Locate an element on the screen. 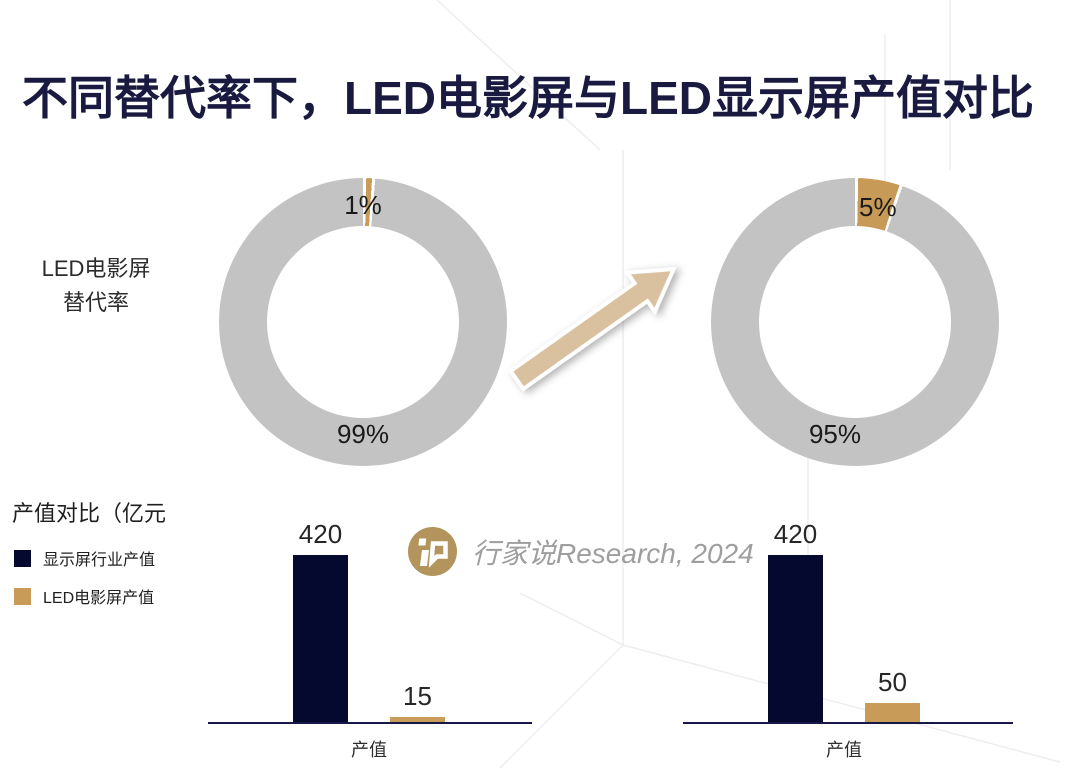 This screenshot has width=1080, height=768. legend-swatch-navy is located at coordinates (22, 558).